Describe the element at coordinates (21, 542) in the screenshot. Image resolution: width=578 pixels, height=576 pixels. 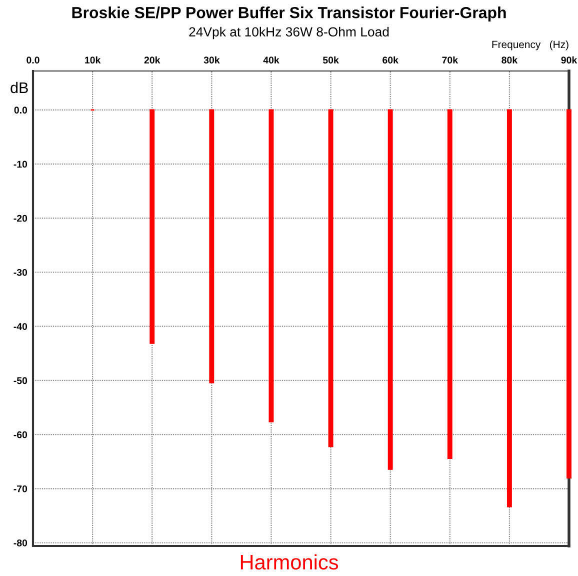
I see `y-tick-label: -80` at that location.